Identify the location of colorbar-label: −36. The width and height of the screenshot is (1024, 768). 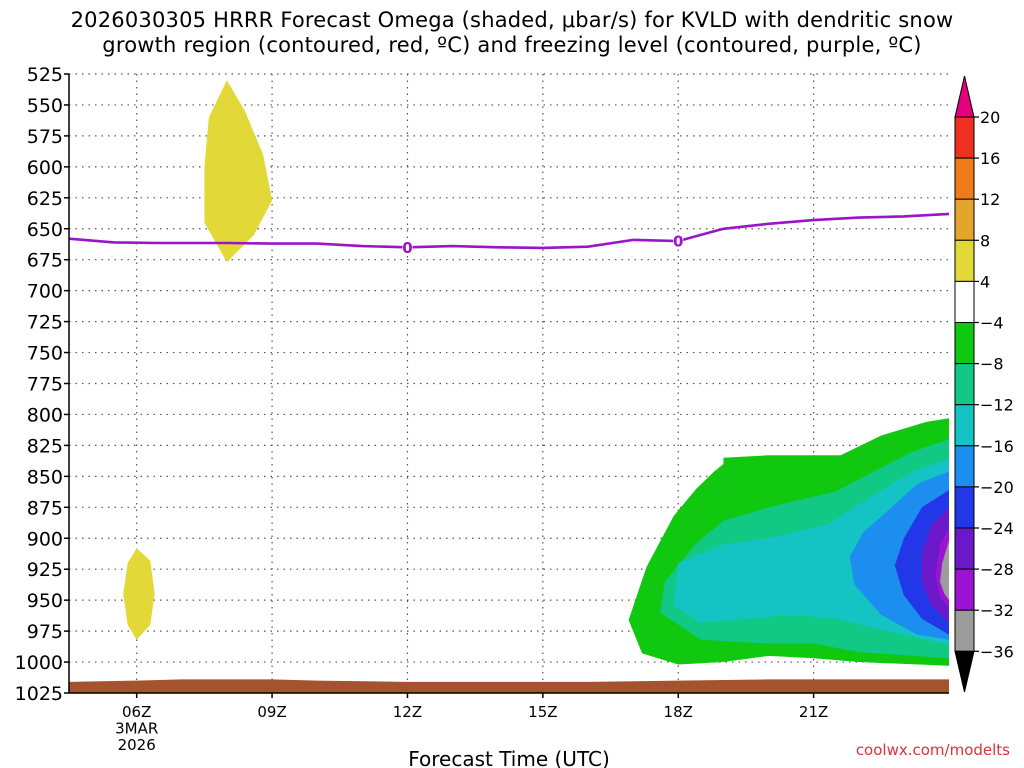
(997, 651).